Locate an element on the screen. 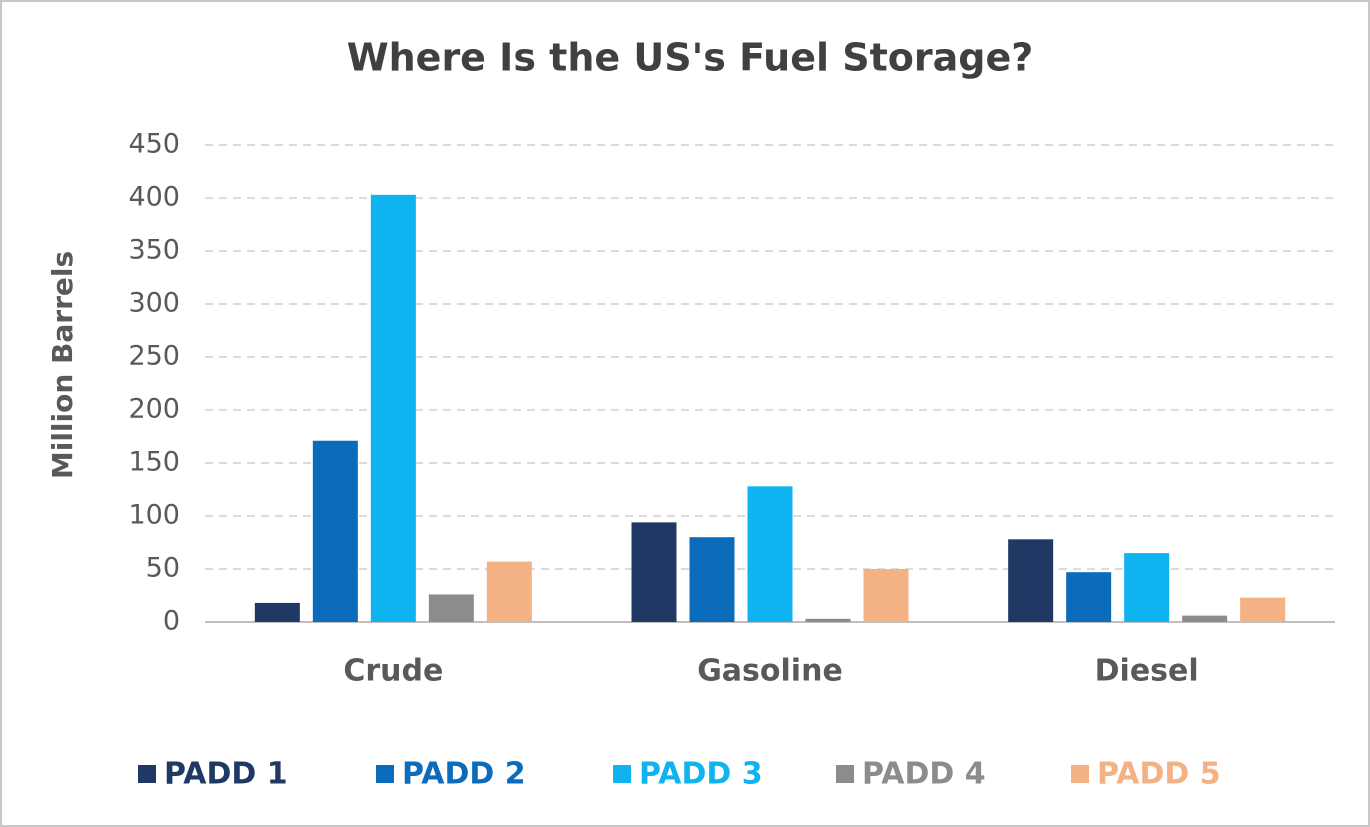 This screenshot has width=1370, height=827. chart-title: Where Is the US's Fuel Storage? is located at coordinates (690, 58).